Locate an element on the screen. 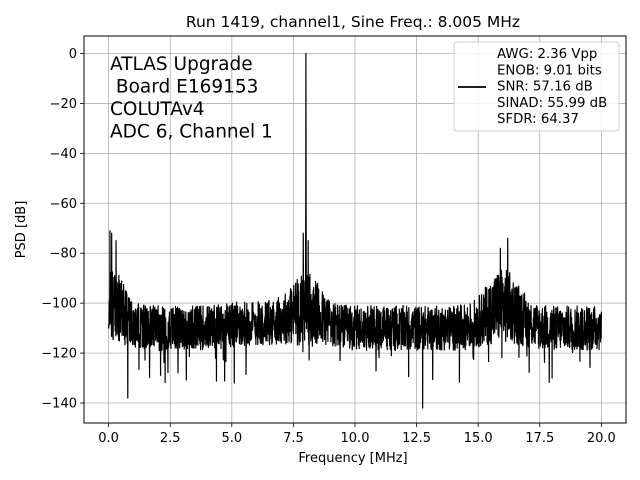 The image size is (640, 480). x-tick-label: 10.0 is located at coordinates (355, 438).